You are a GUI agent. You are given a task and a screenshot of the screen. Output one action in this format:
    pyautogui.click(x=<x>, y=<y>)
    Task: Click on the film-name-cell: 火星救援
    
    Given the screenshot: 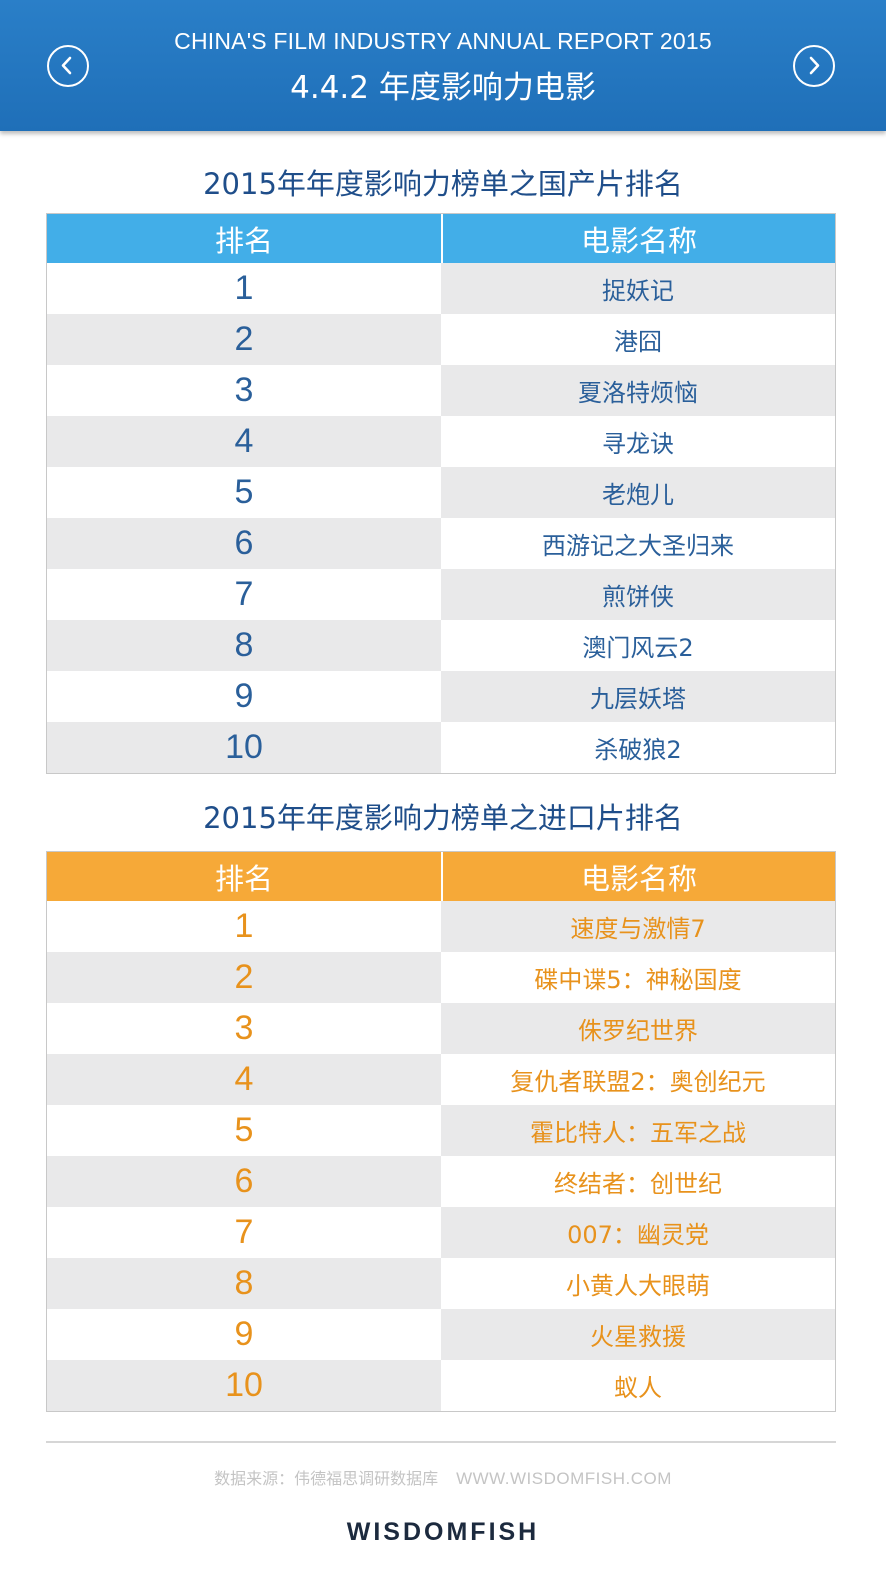 What is the action you would take?
    pyautogui.click(x=638, y=1334)
    